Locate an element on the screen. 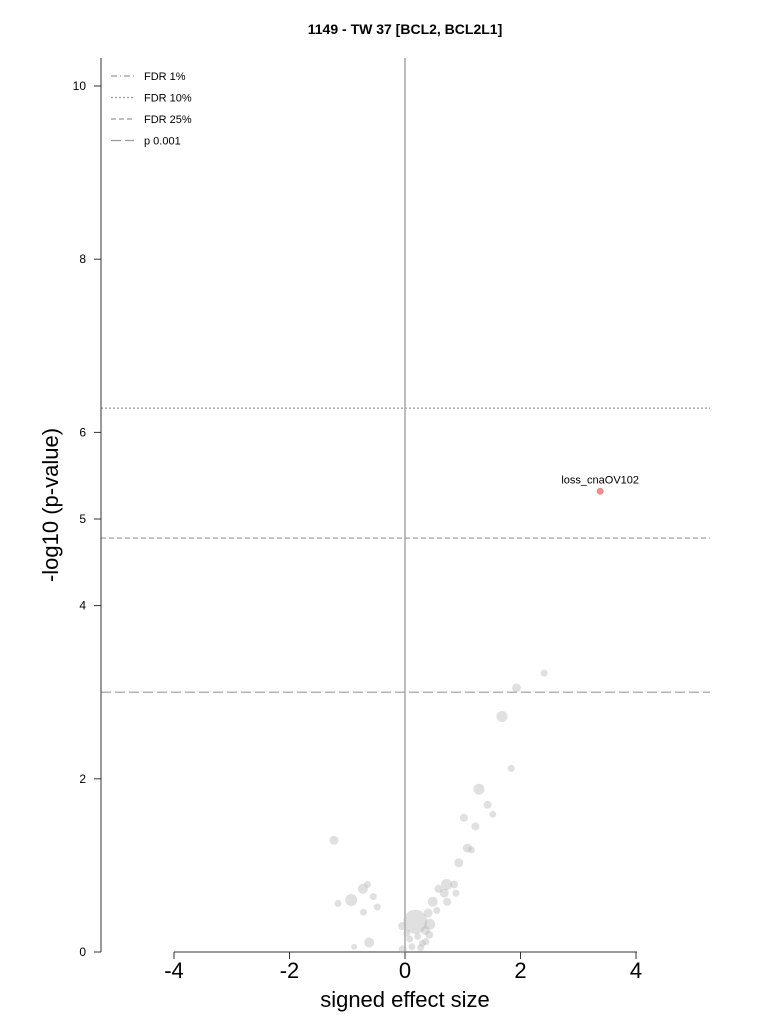  chart-title: 1149 - TW 37 [BCL2, BCL2L1] is located at coordinates (405, 29).